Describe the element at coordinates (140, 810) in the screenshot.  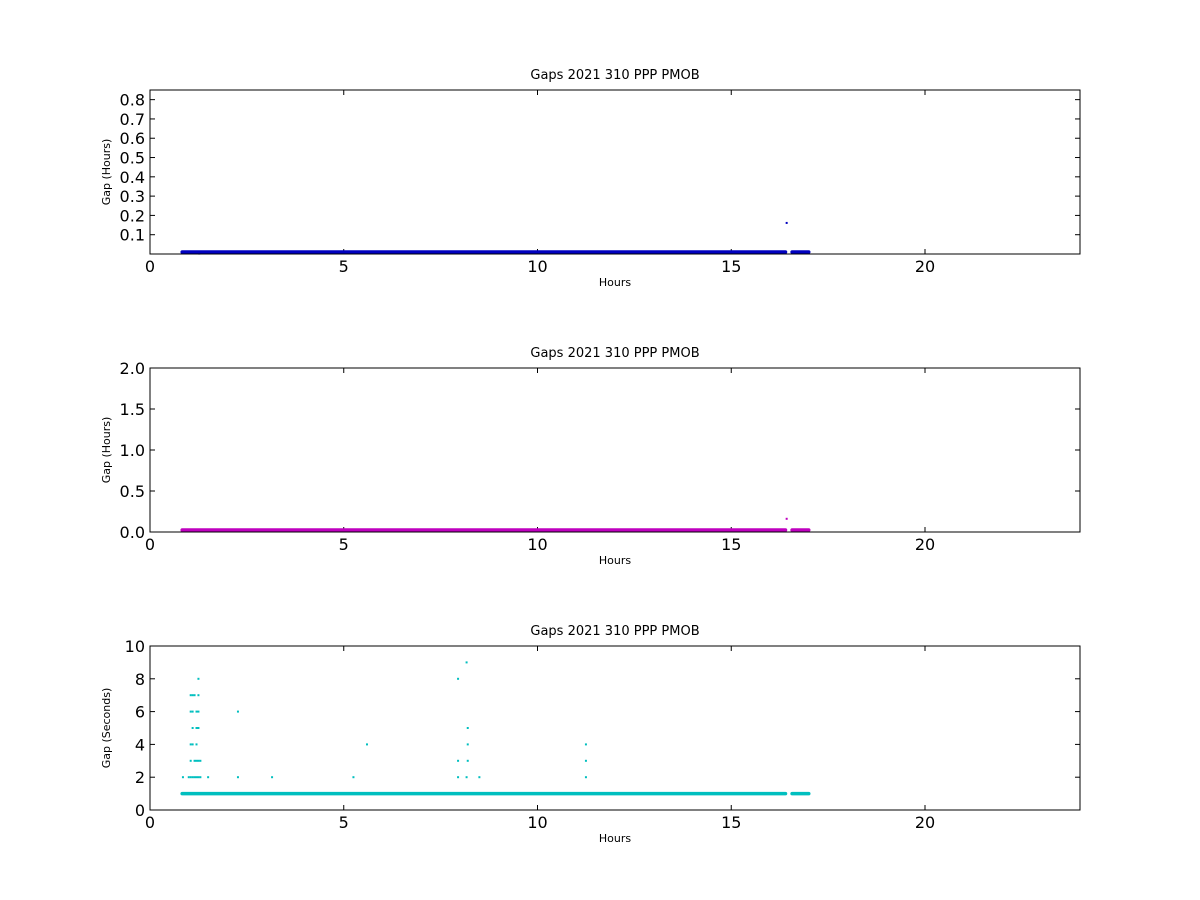
I see `y-tick-label: 0` at that location.